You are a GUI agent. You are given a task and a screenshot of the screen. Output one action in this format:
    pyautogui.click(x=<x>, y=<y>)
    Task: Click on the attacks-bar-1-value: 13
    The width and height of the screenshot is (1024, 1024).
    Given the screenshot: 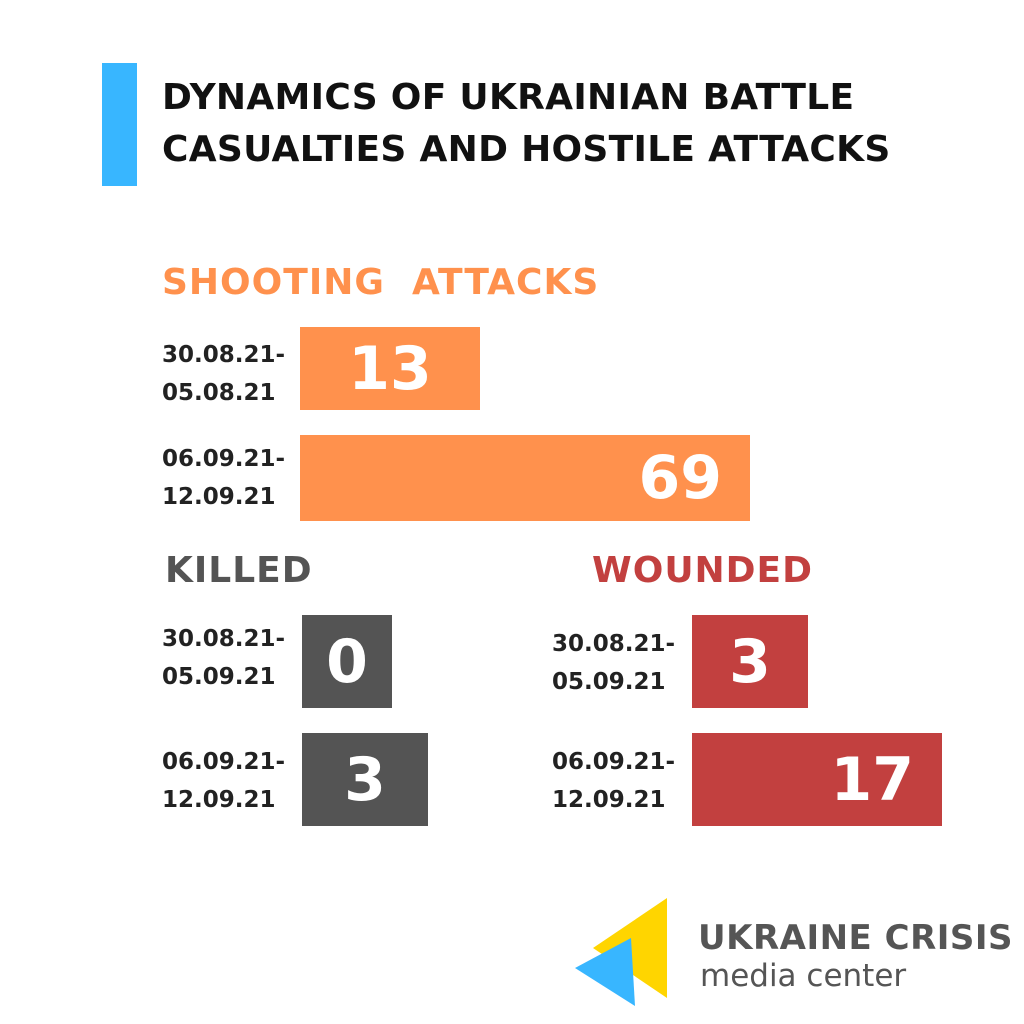 What is the action you would take?
    pyautogui.click(x=390, y=368)
    